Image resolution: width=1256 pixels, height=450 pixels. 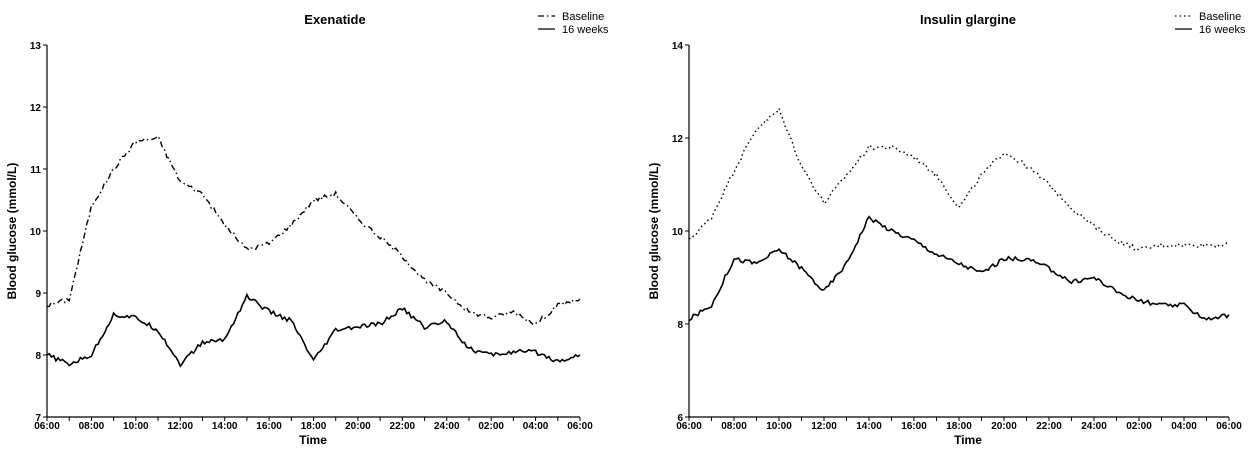 What do you see at coordinates (36, 46) in the screenshot?
I see `y-tick-label: 13` at bounding box center [36, 46].